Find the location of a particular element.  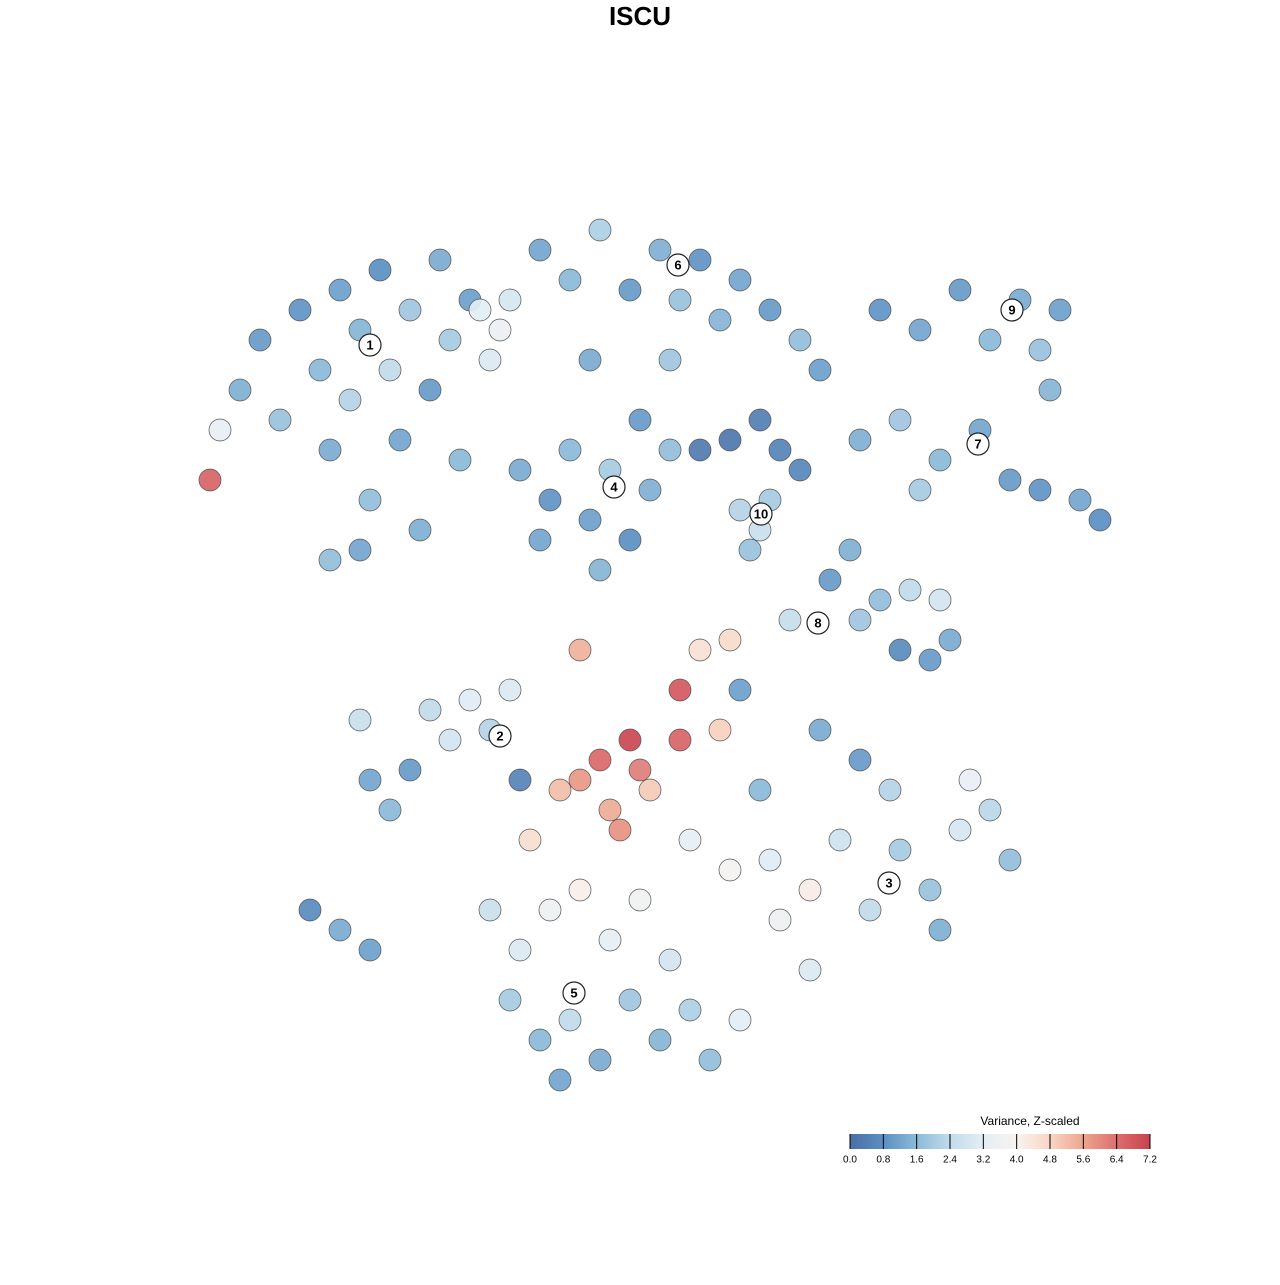

colorbar-tick-label: 5.6 is located at coordinates (1083, 1160).